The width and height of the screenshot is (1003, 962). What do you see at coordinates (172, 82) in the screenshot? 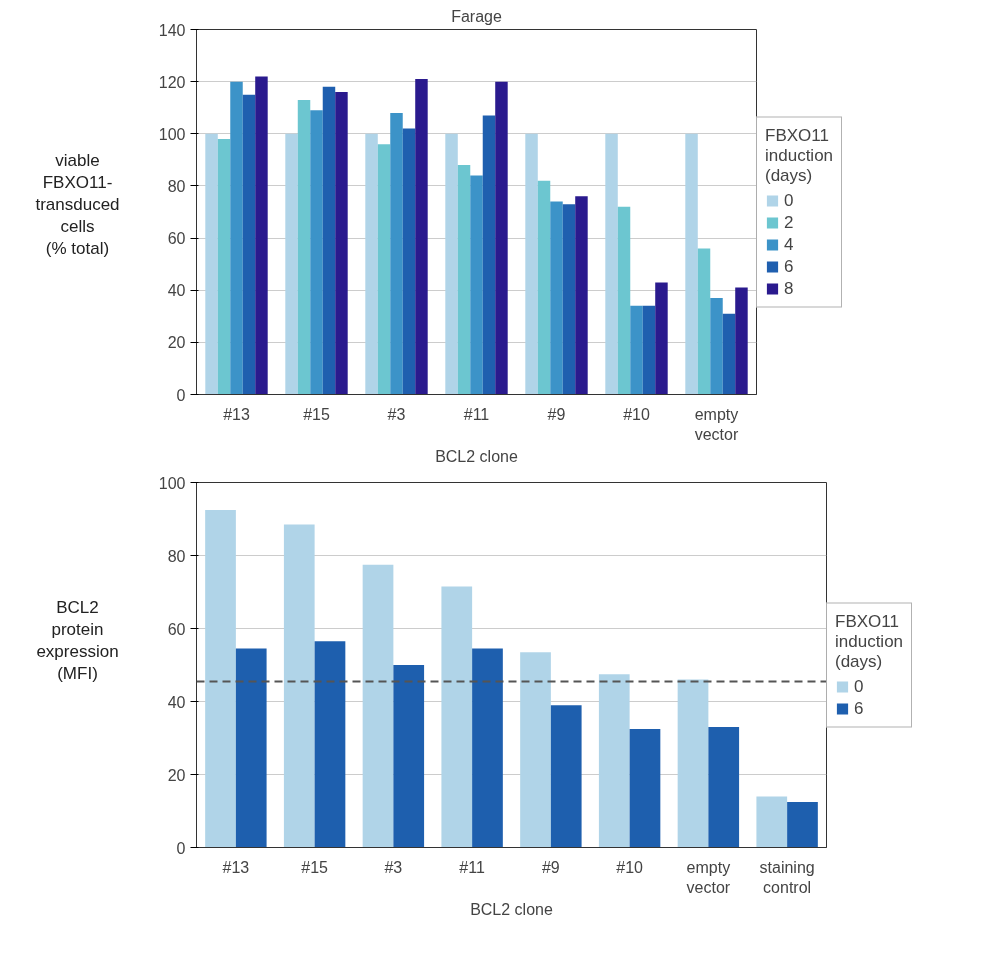
I see `y-tick-label: 120` at bounding box center [172, 82].